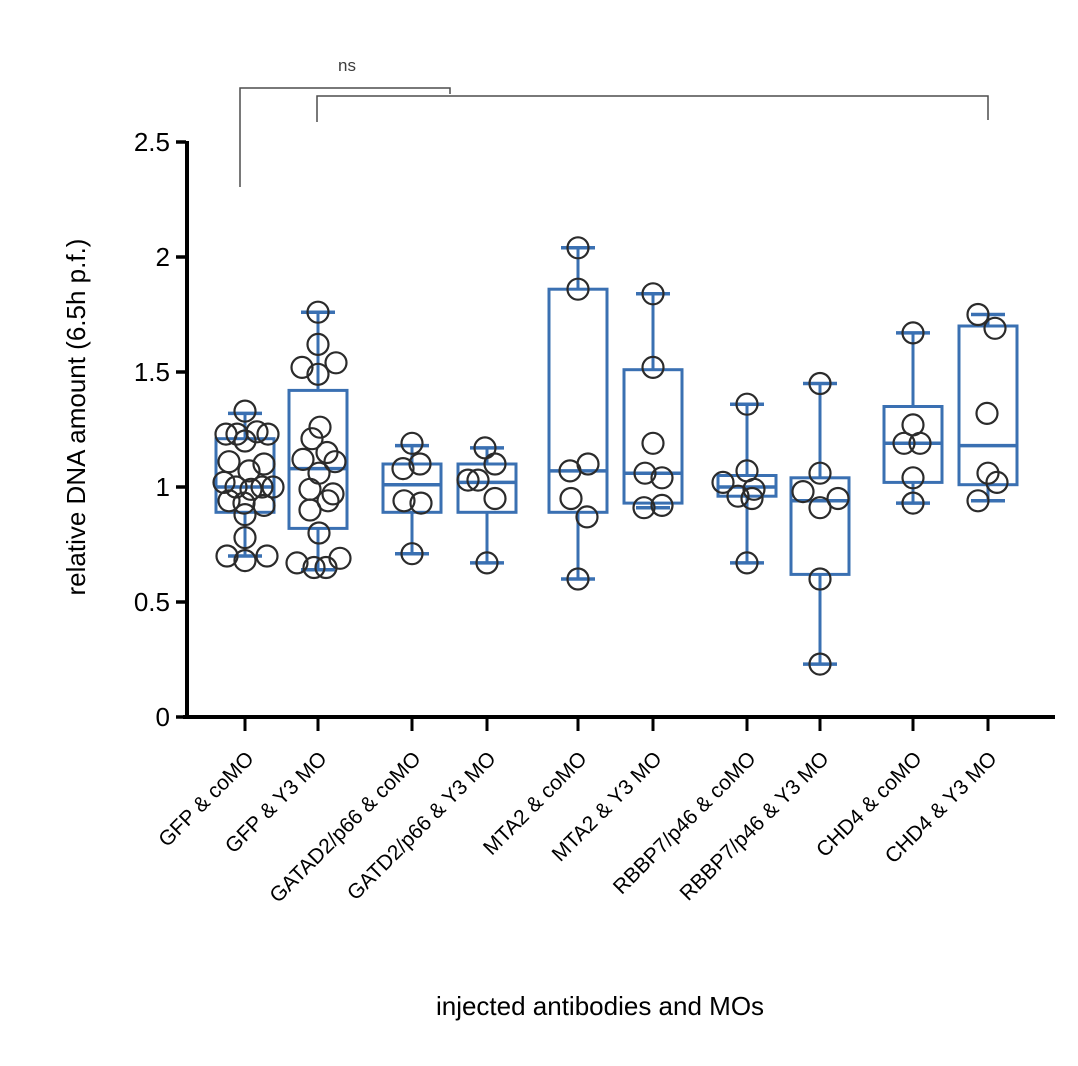  I want to click on y-tick-label: 1.5, so click(152, 372).